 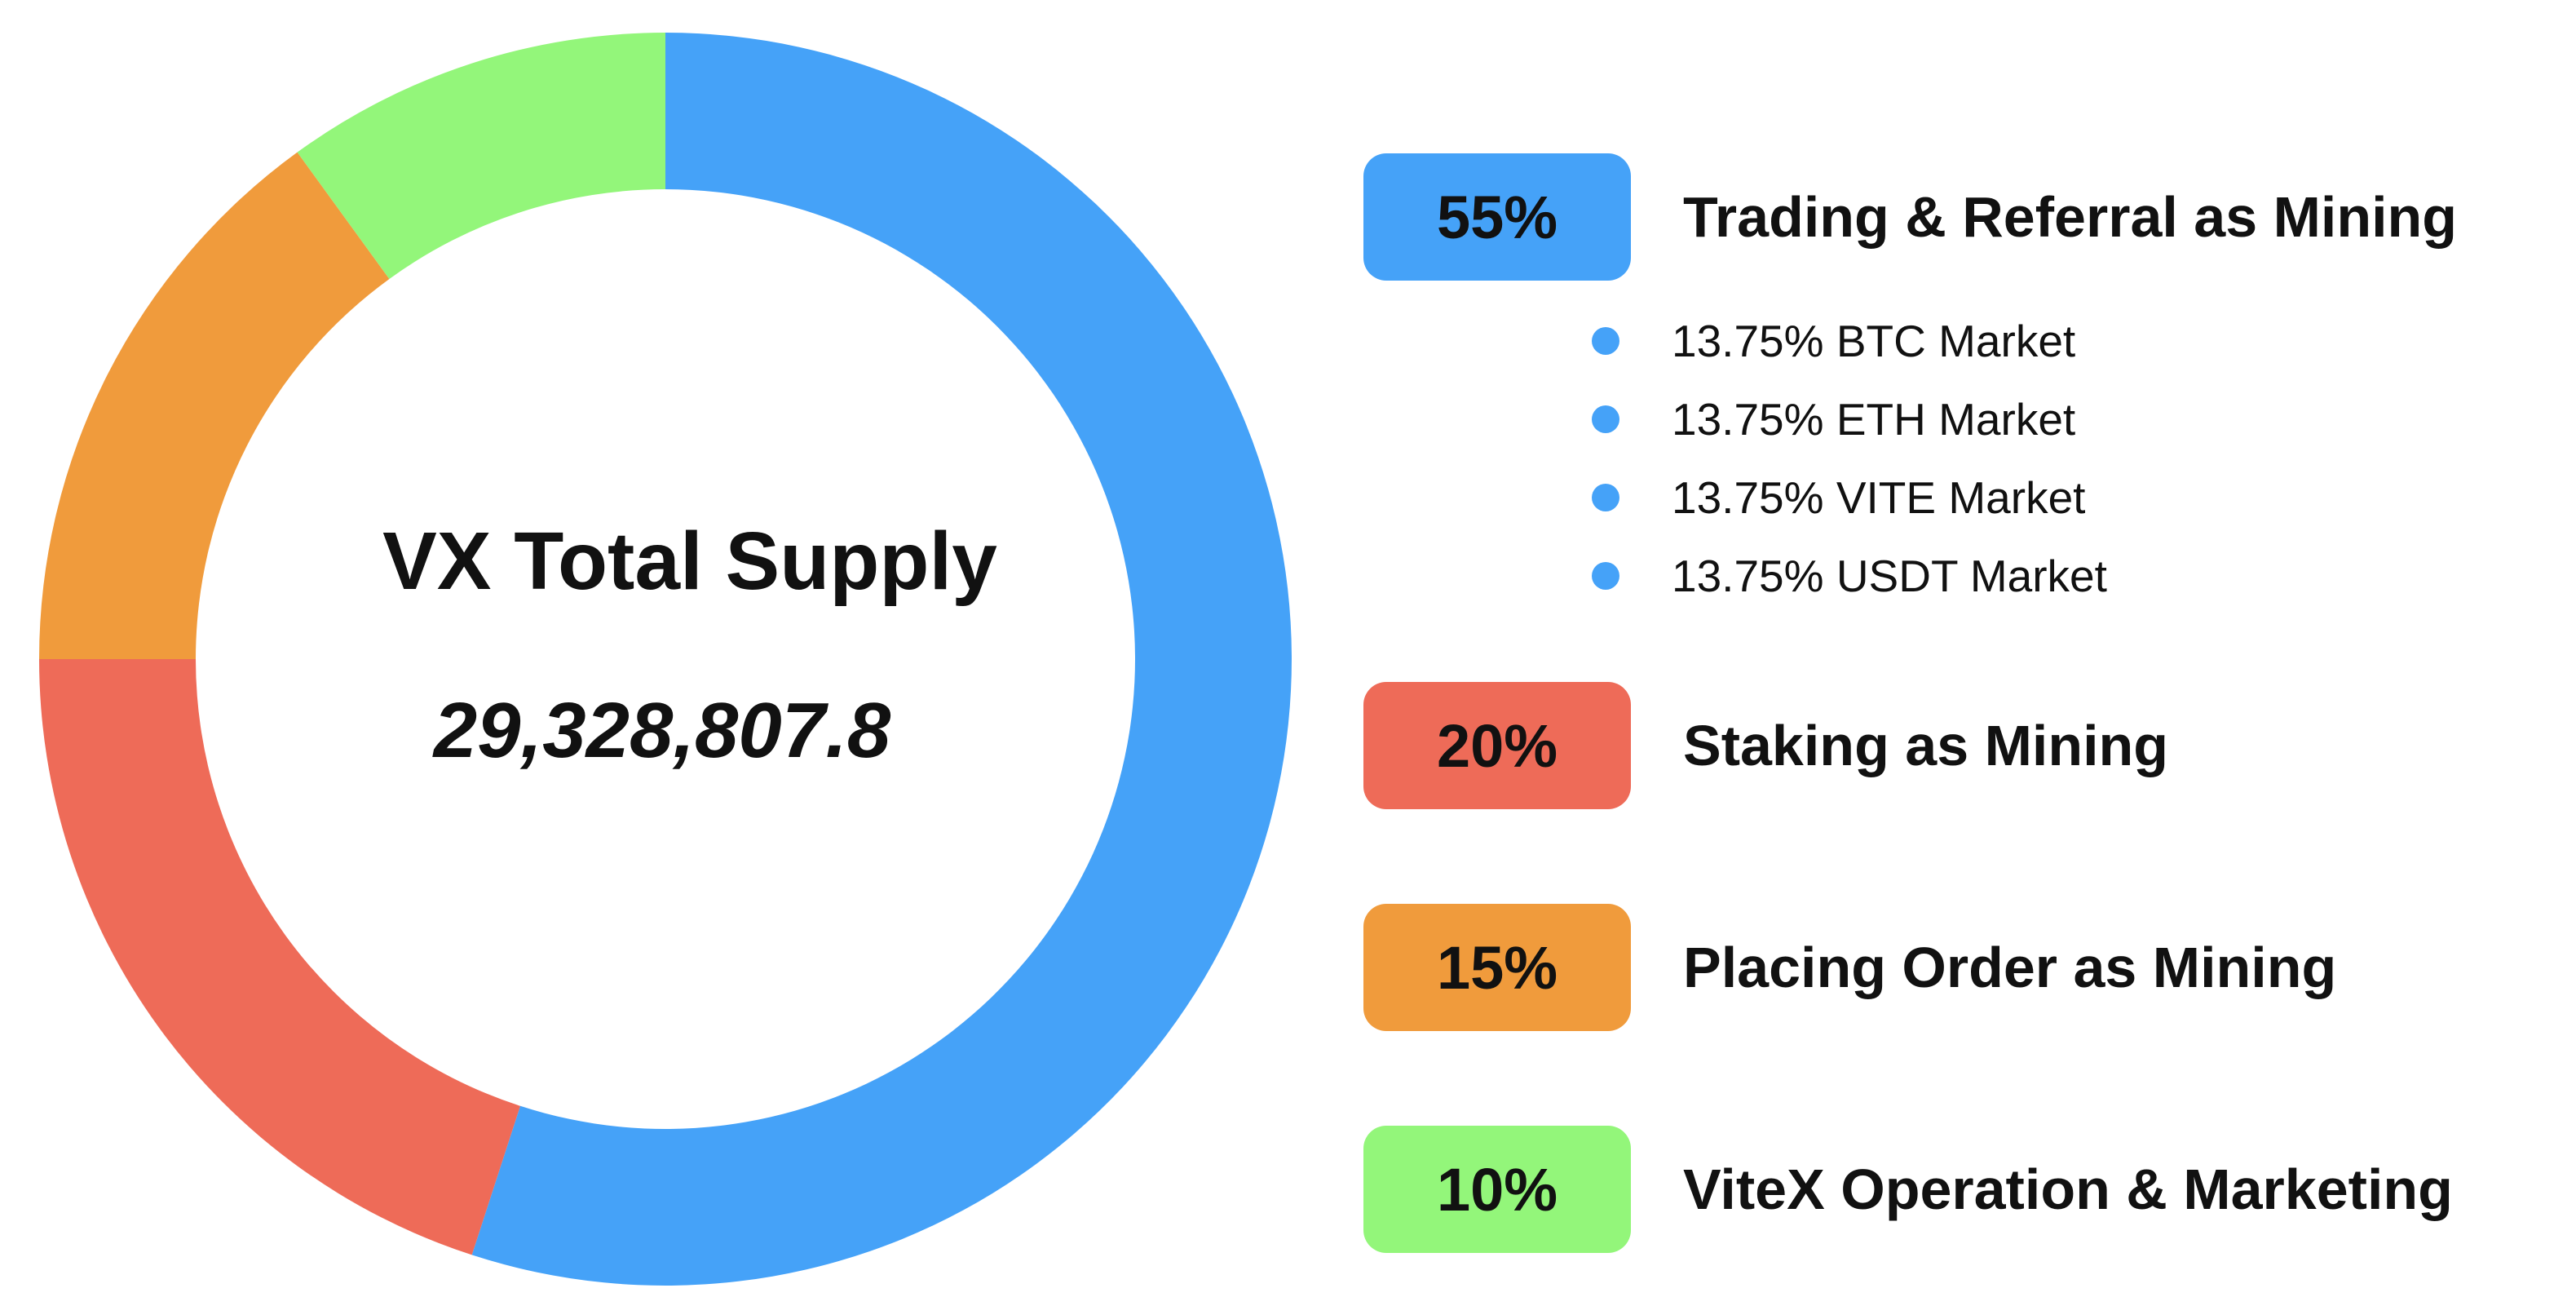 I want to click on donut-slice-vitex-operation-marketing, so click(x=481, y=156).